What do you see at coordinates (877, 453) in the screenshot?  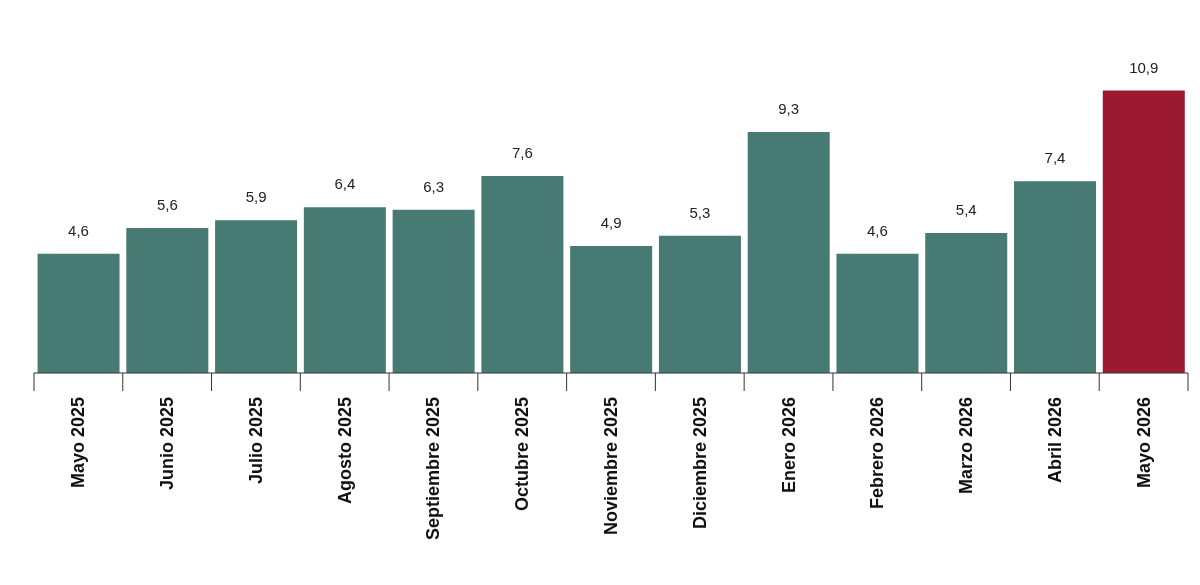 I see `x-tick-label: Febrero 2026` at bounding box center [877, 453].